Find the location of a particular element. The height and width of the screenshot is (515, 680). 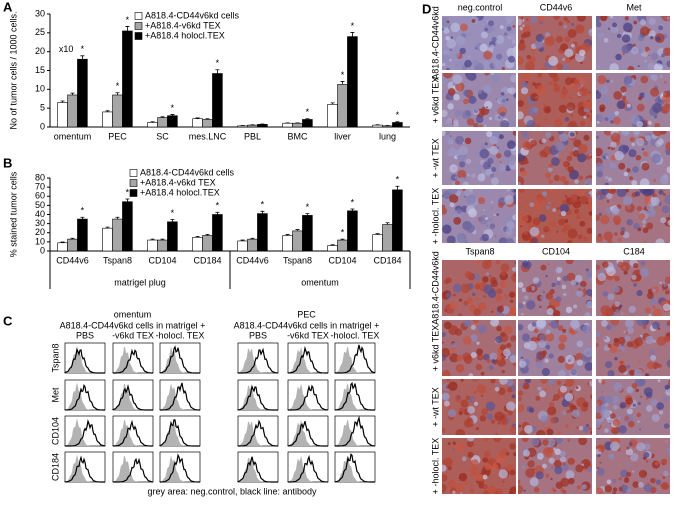

row-label: + v6kd TEX is located at coordinates (435, 348).